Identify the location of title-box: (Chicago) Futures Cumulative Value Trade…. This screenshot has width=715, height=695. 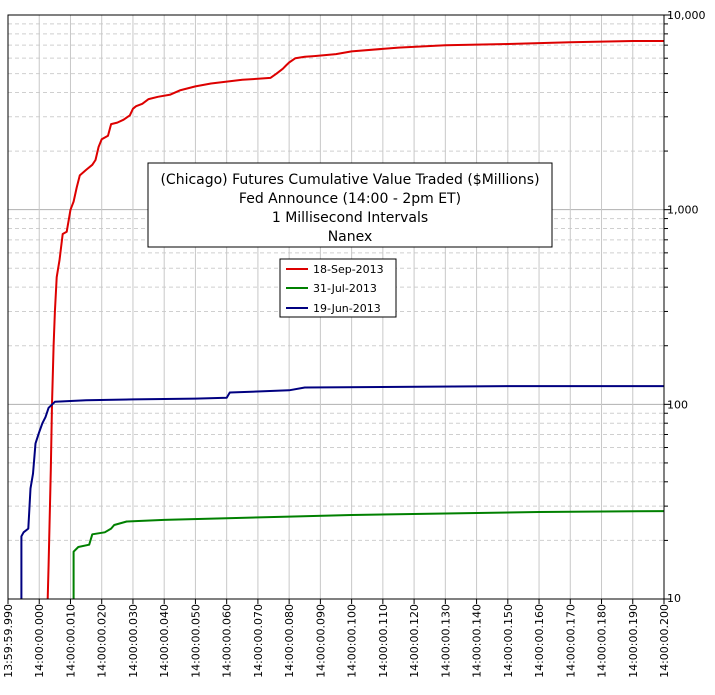
(350, 205).